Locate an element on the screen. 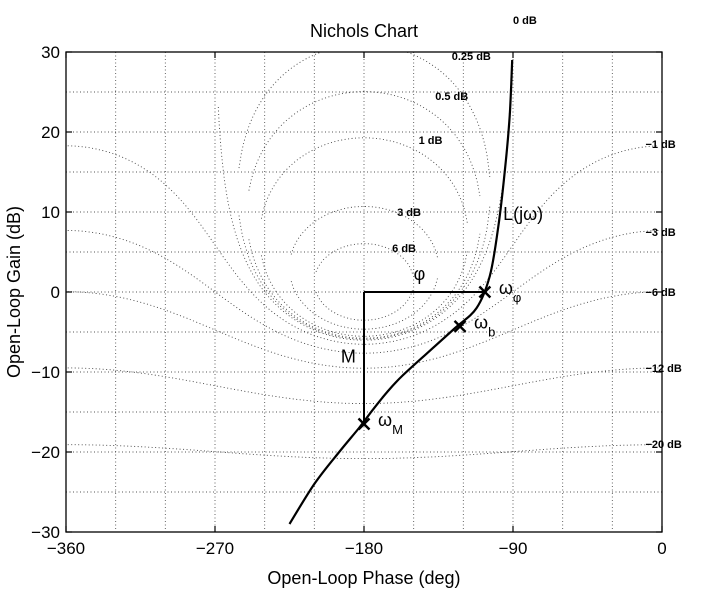 The width and height of the screenshot is (720, 594). contour-label: 6 dB is located at coordinates (404, 249).